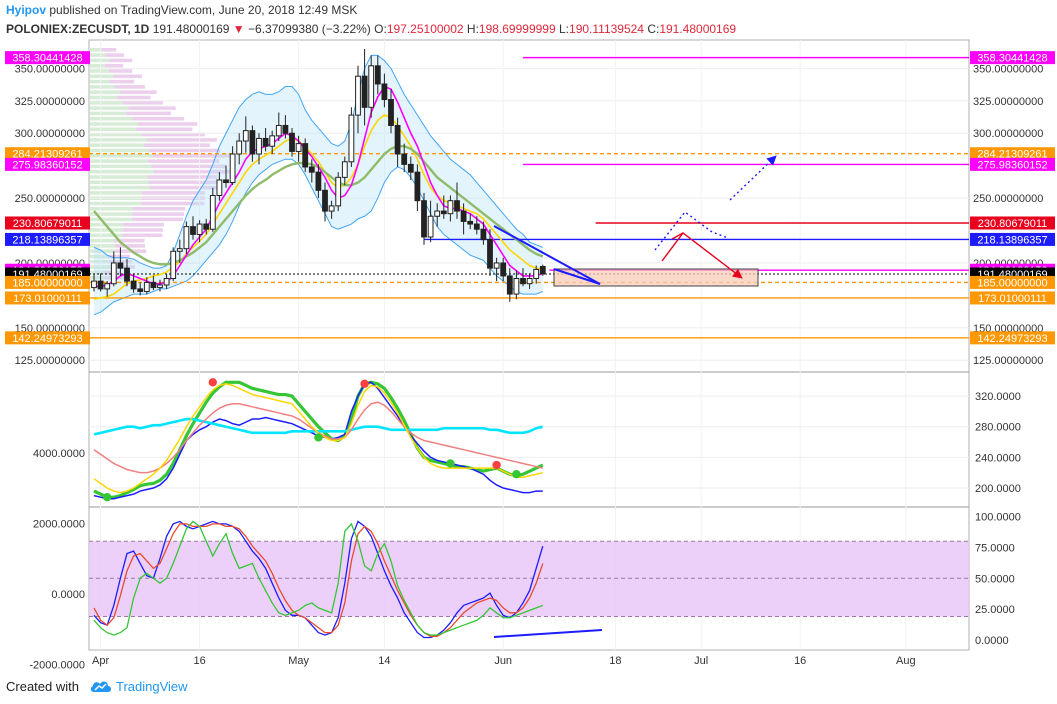 The width and height of the screenshot is (1057, 704). Describe the element at coordinates (78, 29) in the screenshot. I see `symbol-label: POLONIEX:ZECUSDT, 1D` at that location.